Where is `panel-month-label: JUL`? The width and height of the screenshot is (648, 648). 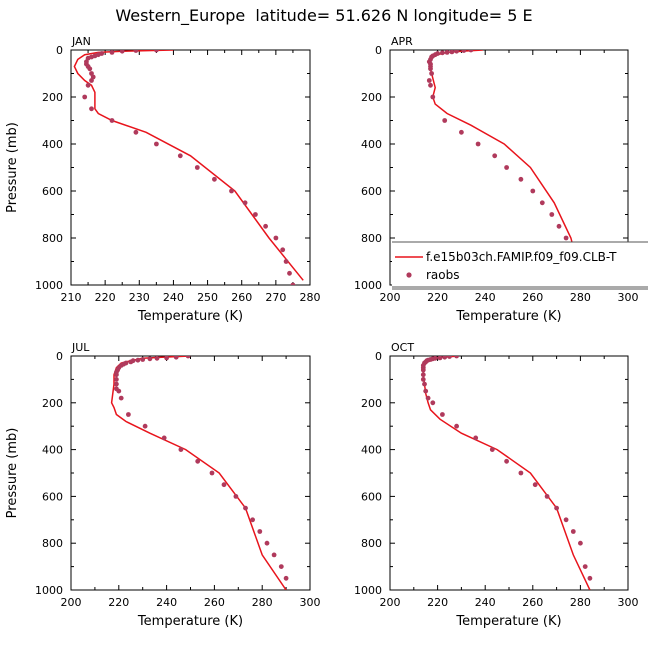 panel-month-label: JUL is located at coordinates (80, 347).